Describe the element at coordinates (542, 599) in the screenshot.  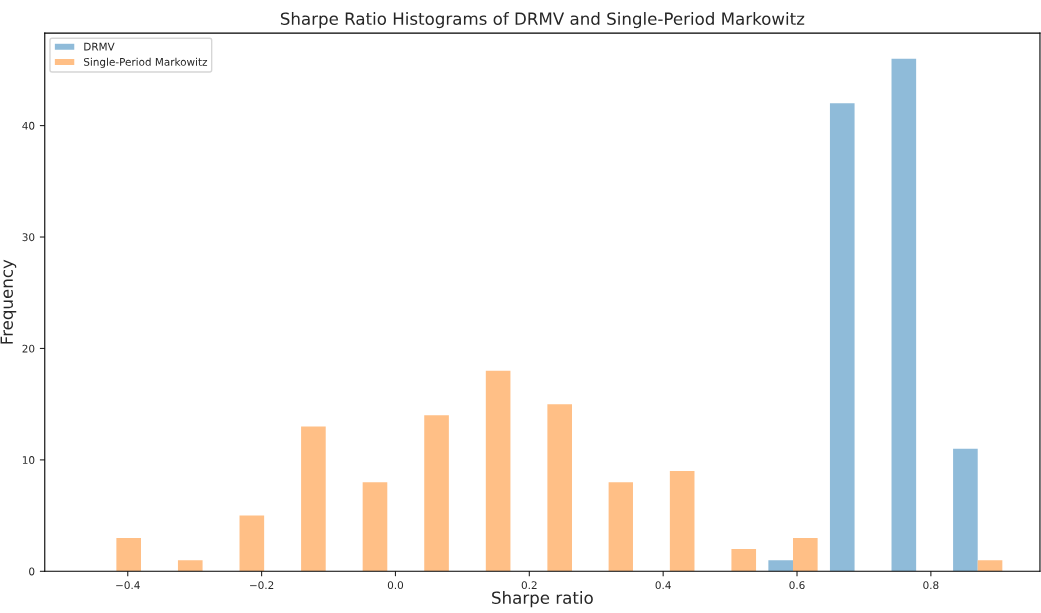
I see `x-axis-title: Sharpe ratio` at that location.